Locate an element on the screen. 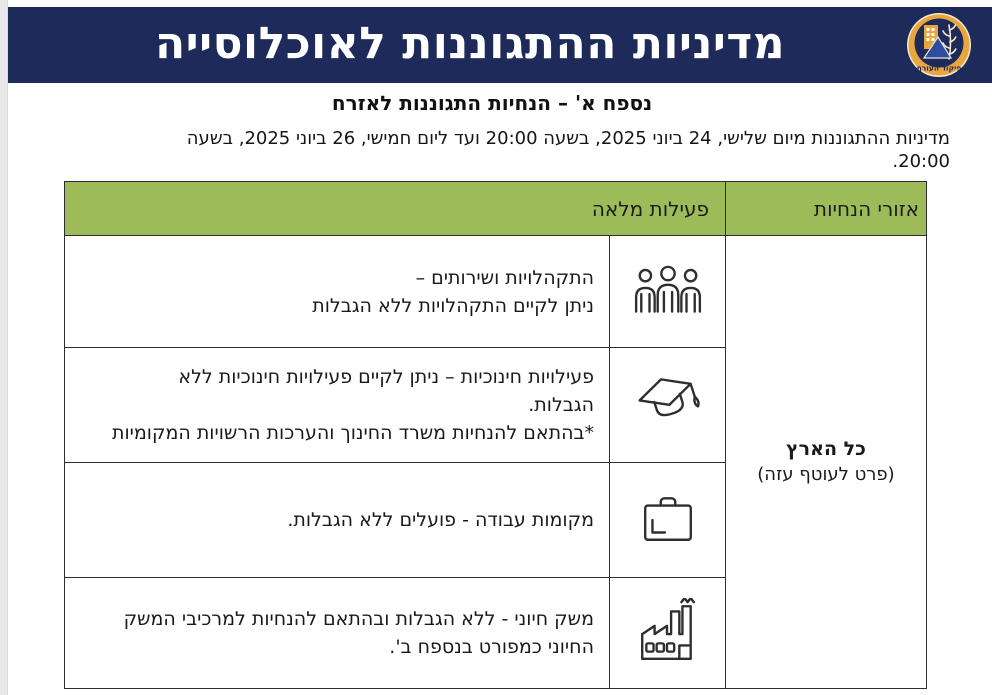 The height and width of the screenshot is (695, 992). window-edge-strip is located at coordinates (4, 347).